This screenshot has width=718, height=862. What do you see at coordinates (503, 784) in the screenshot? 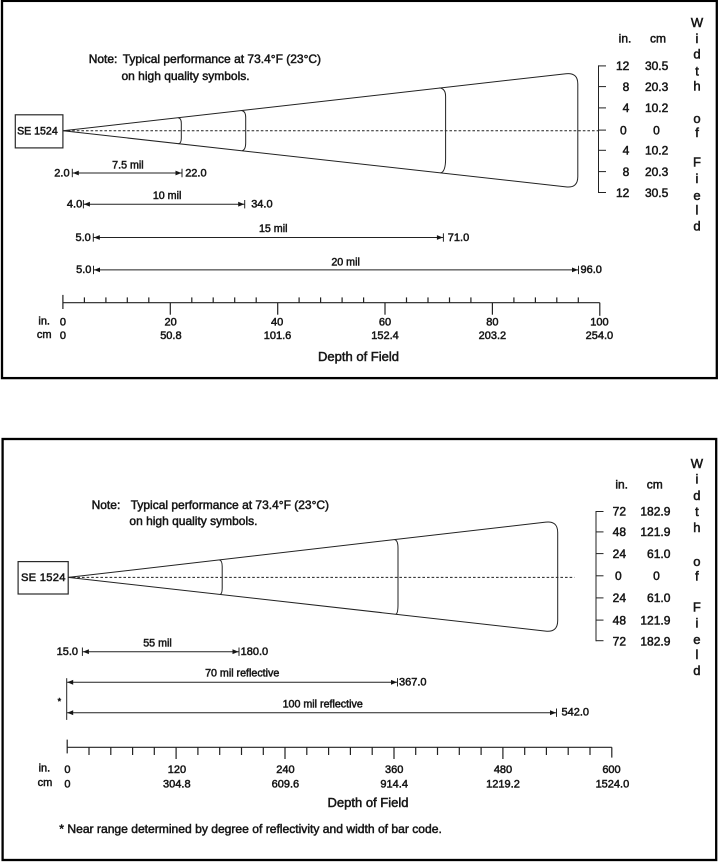
I see `svg-text: 1219.2` at bounding box center [503, 784].